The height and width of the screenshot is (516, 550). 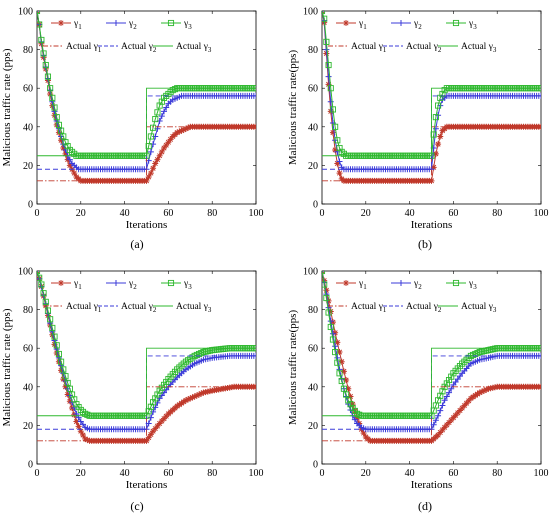 I want to click on x-tick-label: 40, so click(x=410, y=473).